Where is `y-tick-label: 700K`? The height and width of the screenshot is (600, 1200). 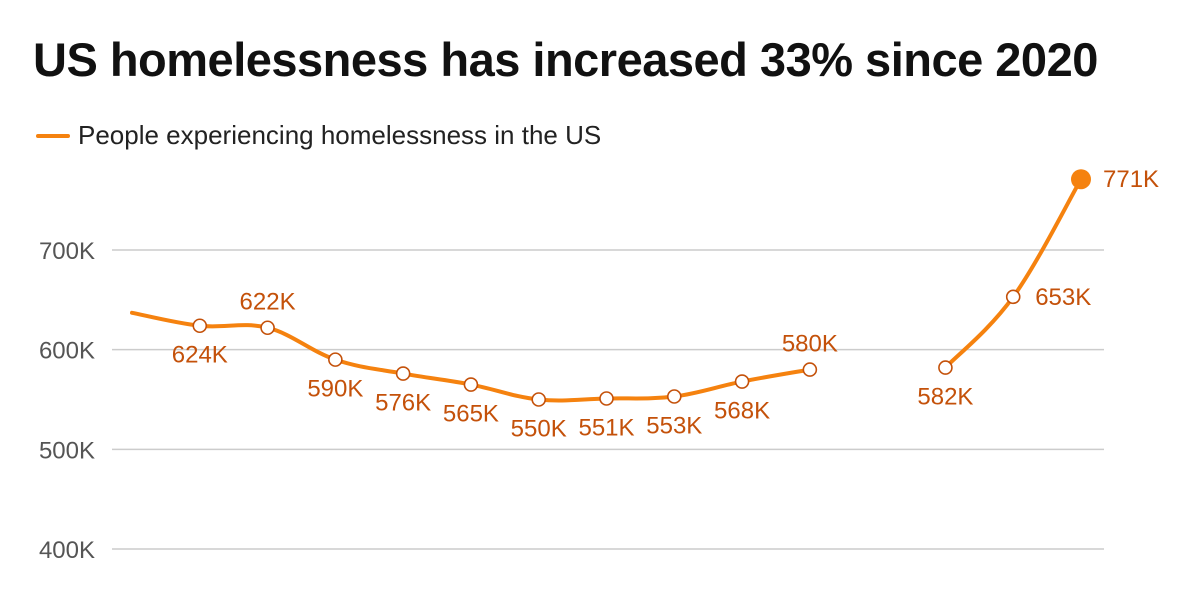
y-tick-label: 700K is located at coordinates (67, 251).